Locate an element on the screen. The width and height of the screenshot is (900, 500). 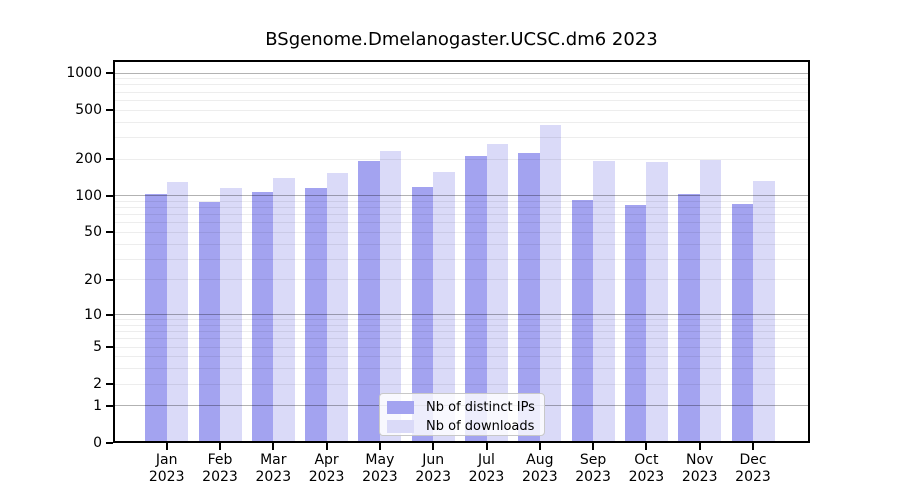
x-tick-jun is located at coordinates (433, 446).